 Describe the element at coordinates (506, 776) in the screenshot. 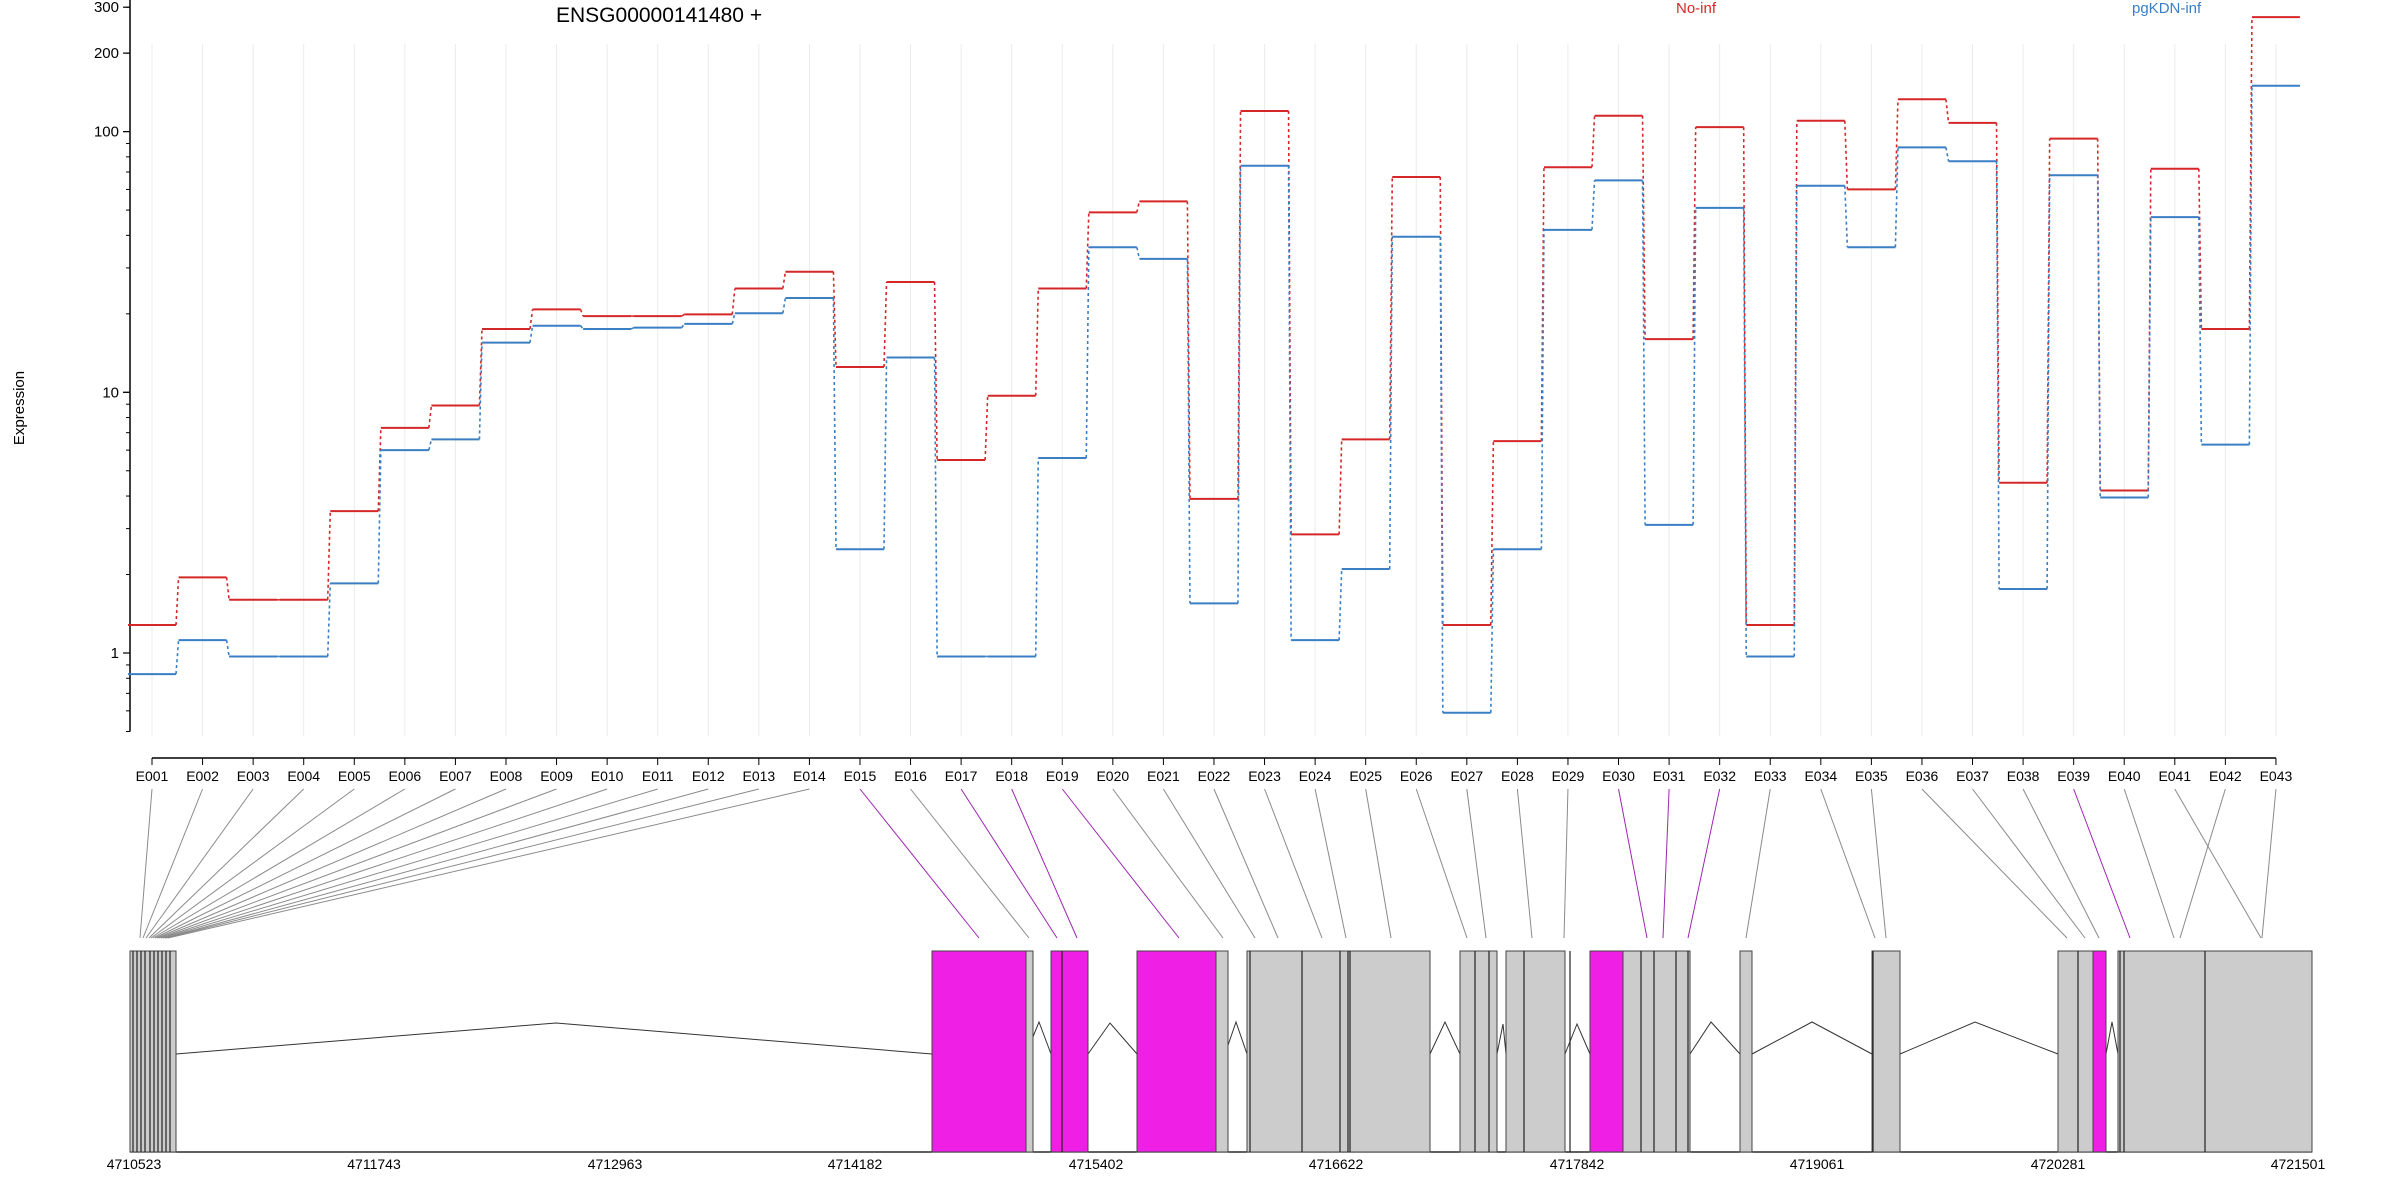

I see `exon-label: E008` at that location.